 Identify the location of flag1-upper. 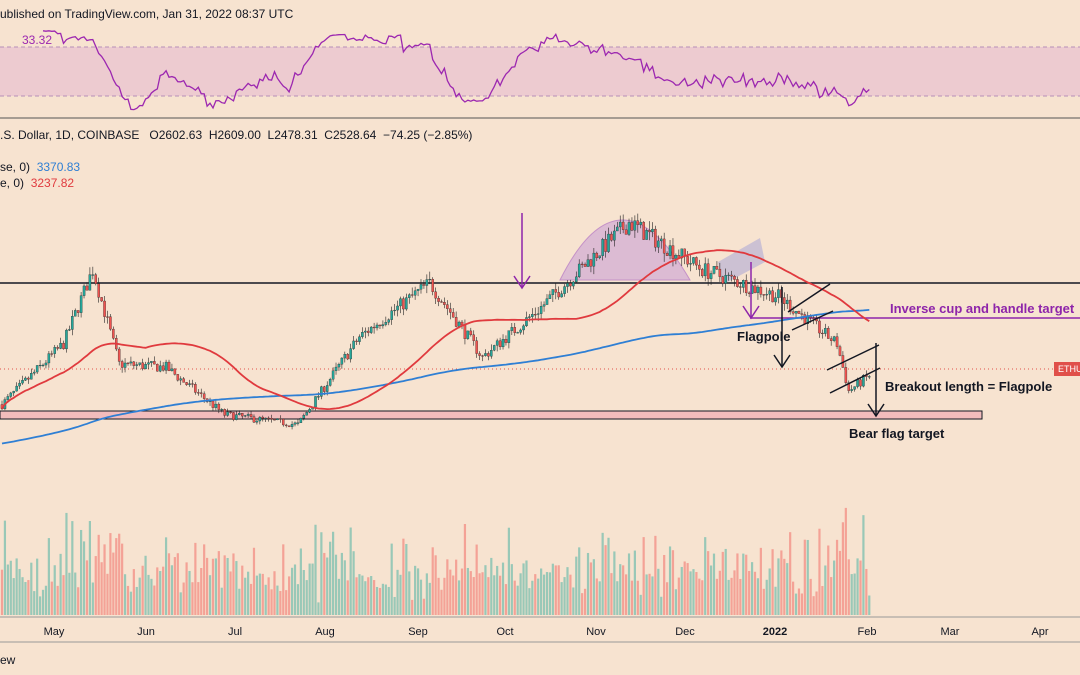
(809, 298).